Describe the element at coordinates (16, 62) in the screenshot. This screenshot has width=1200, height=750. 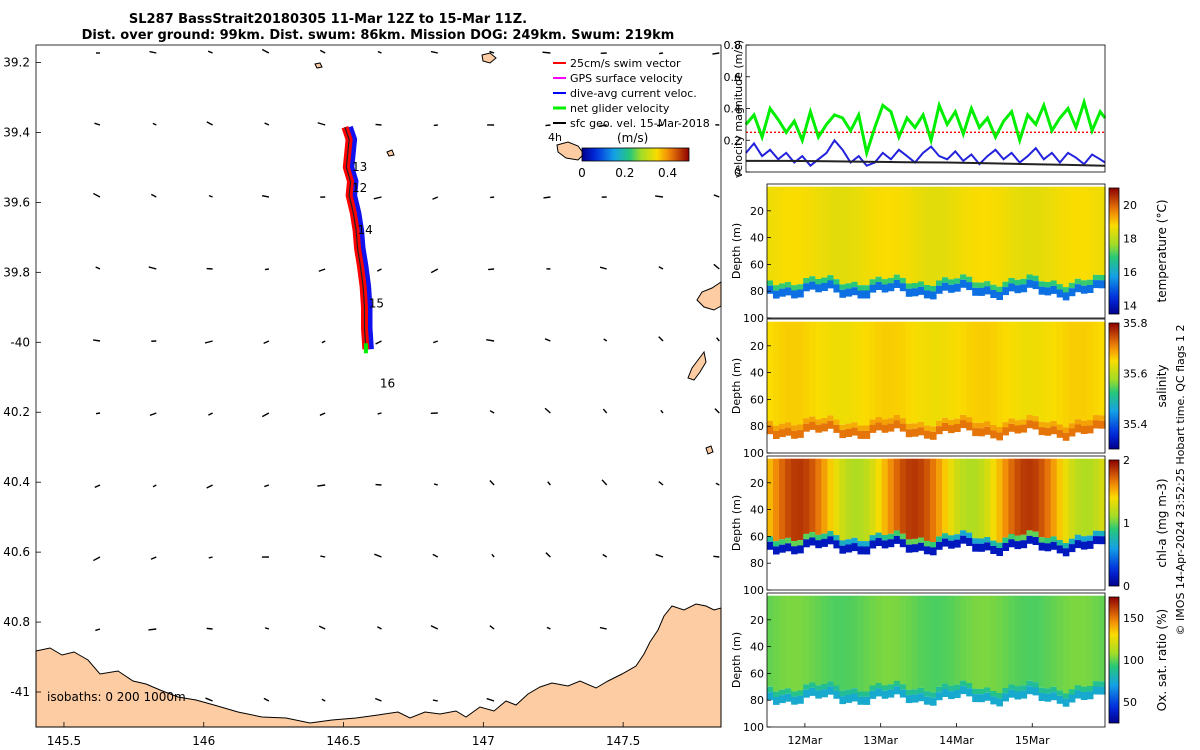
I see `map-y-tick-label-0: 39.2` at that location.